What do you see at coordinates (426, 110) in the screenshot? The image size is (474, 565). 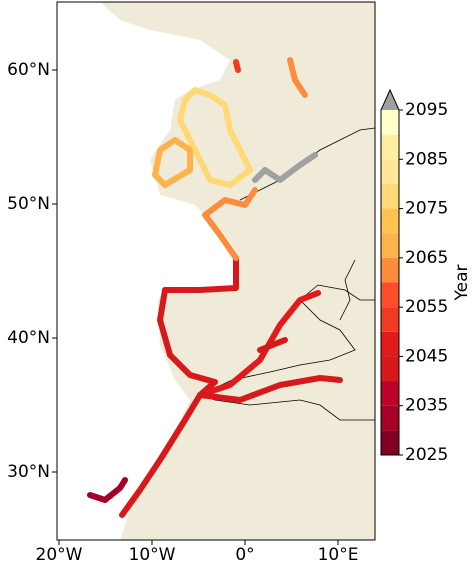 I see `colorbar-tick-label: 2095` at bounding box center [426, 110].